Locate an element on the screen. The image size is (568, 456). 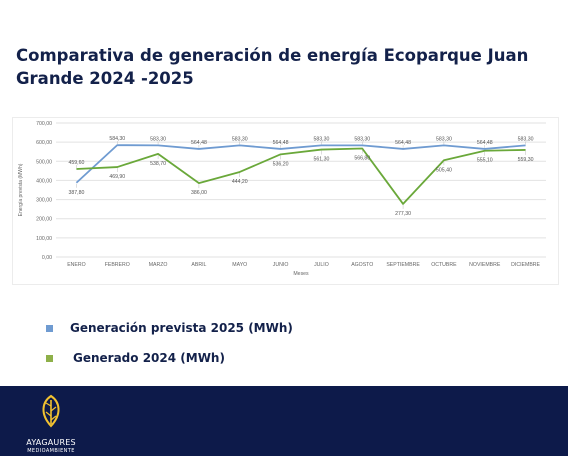
legend-item-prevista: Generación prevista 2025 (MWh) is located at coordinates (284, 330).